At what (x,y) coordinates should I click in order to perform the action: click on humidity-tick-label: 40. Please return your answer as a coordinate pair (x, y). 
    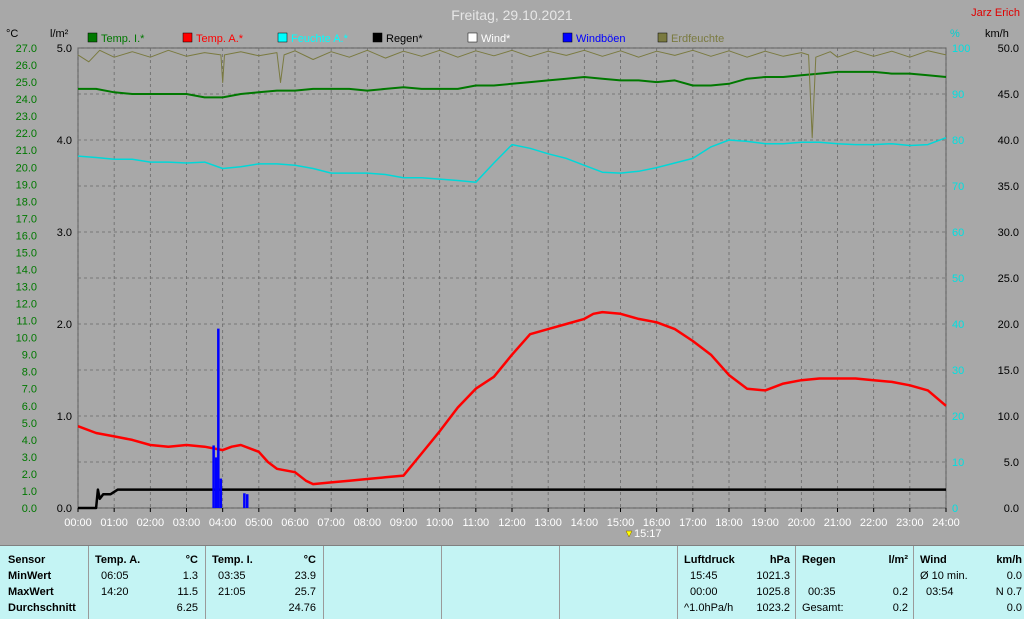
    Looking at the image, I should click on (958, 325).